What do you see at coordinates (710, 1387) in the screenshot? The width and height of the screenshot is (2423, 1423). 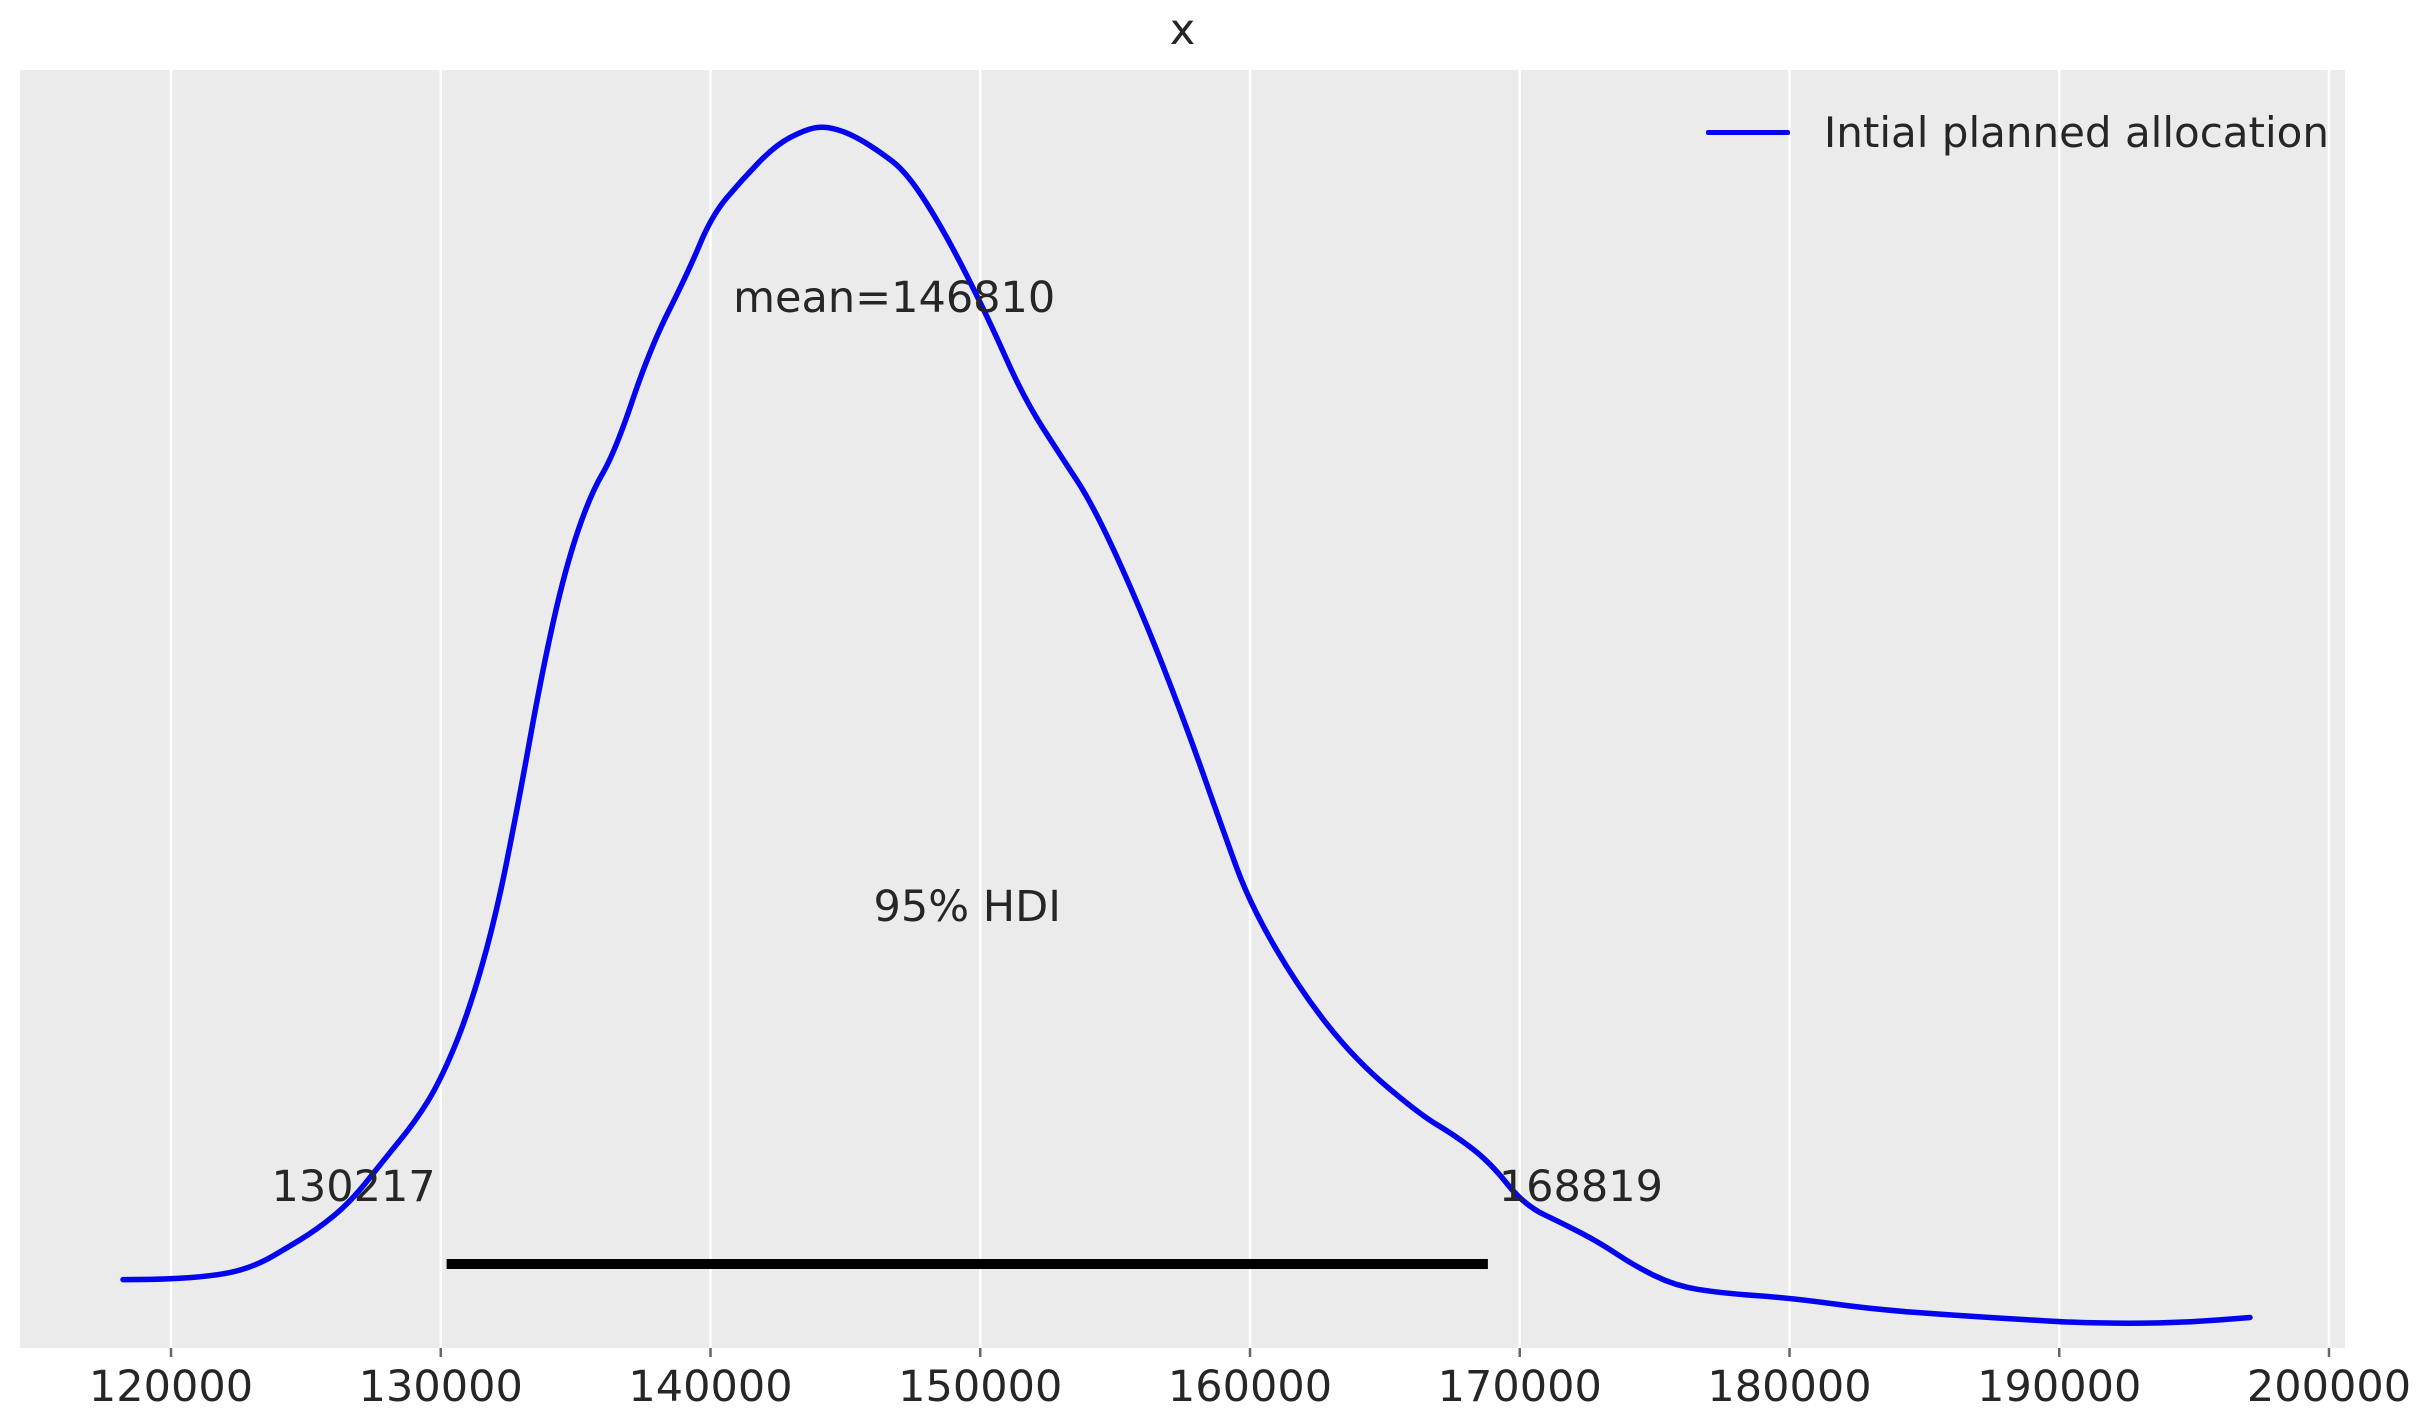 I see `x-tick-label: 140000` at bounding box center [710, 1387].